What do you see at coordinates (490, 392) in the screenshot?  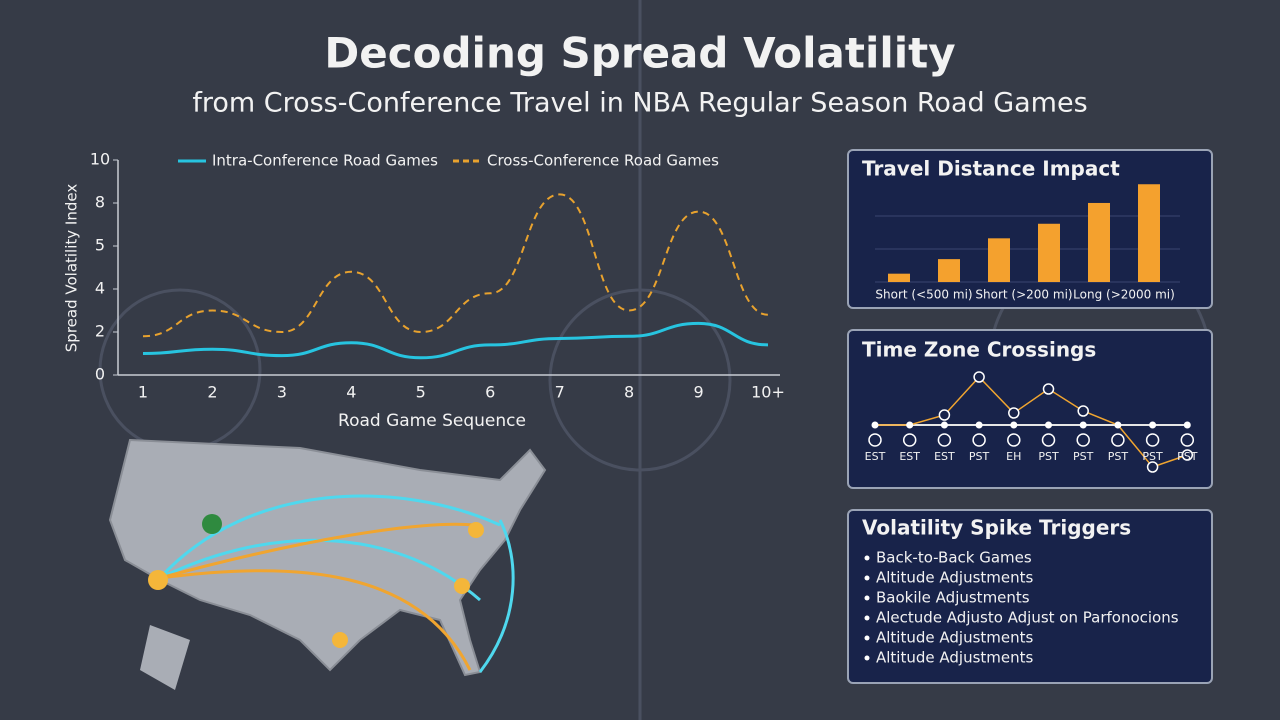 I see `x-tick-label: 6` at bounding box center [490, 392].